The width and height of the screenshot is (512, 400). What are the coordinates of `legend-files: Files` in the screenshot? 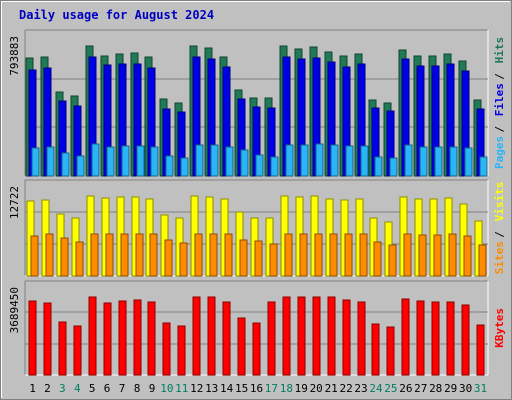 It's located at (499, 99).